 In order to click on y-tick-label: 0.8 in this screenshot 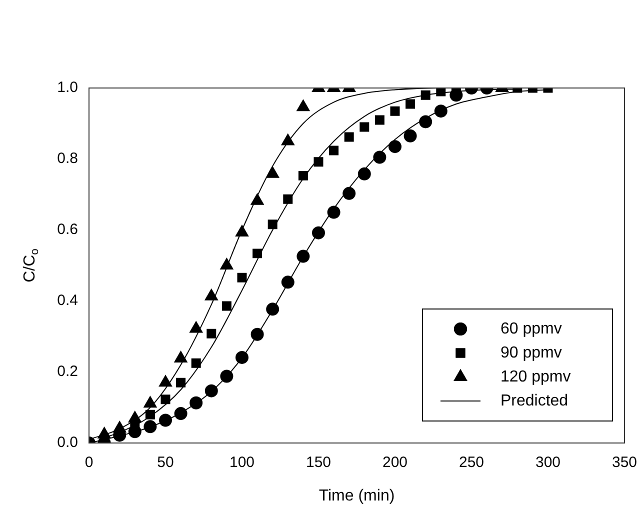, I will do `click(67, 159)`.